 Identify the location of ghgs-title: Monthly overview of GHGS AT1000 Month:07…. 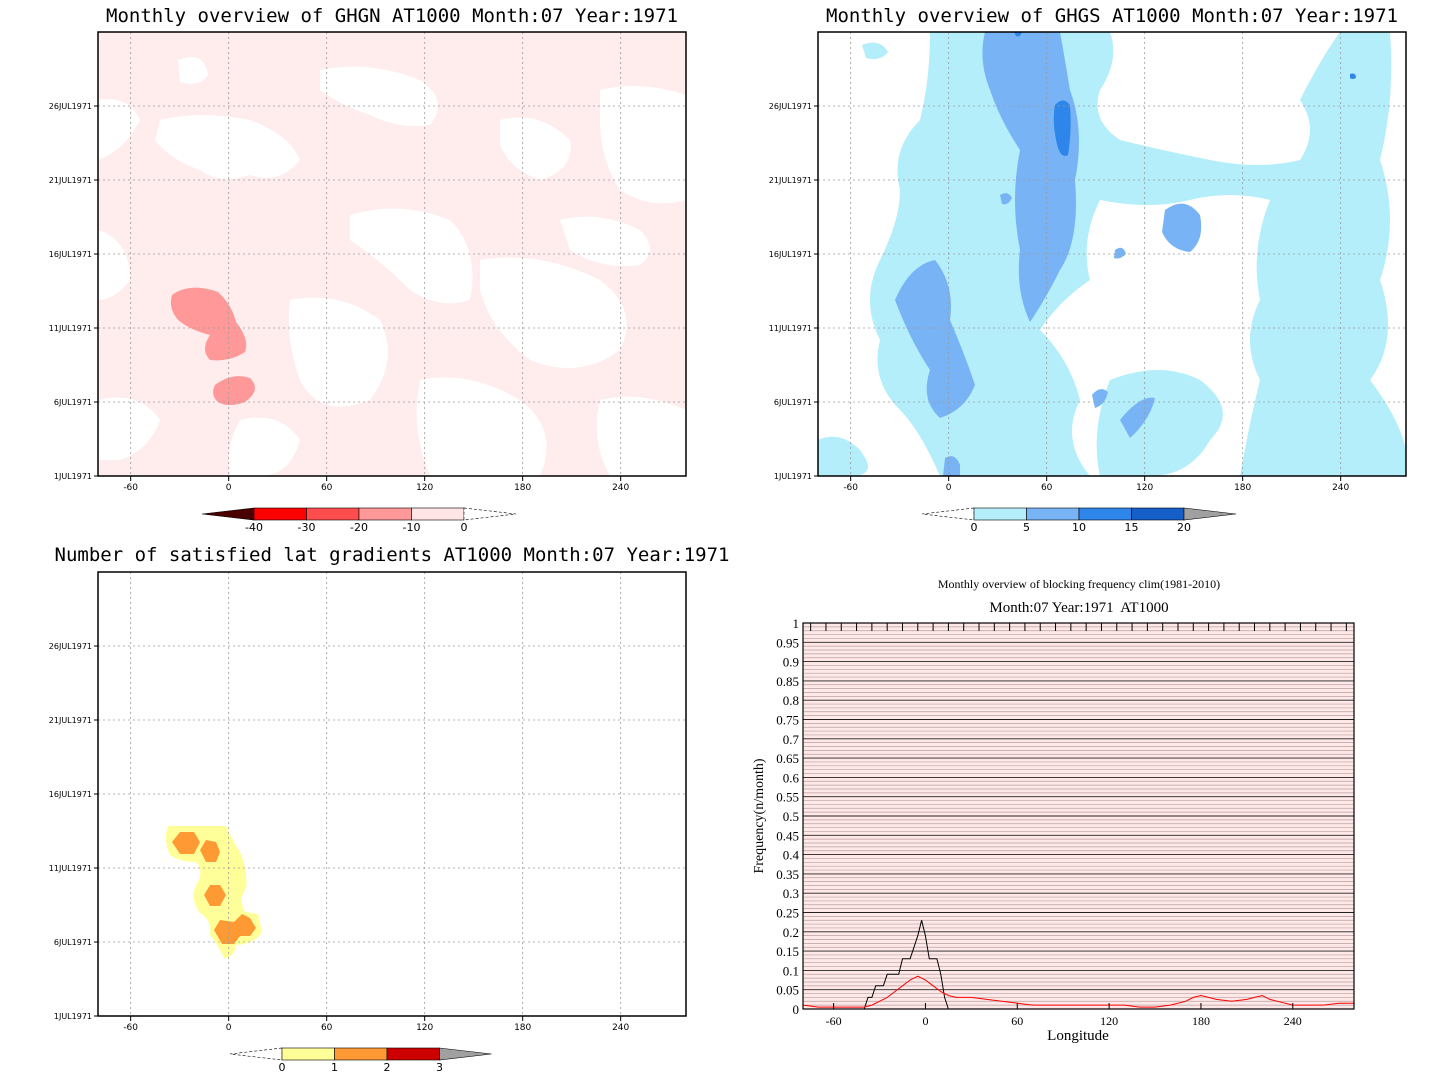
(1112, 16).